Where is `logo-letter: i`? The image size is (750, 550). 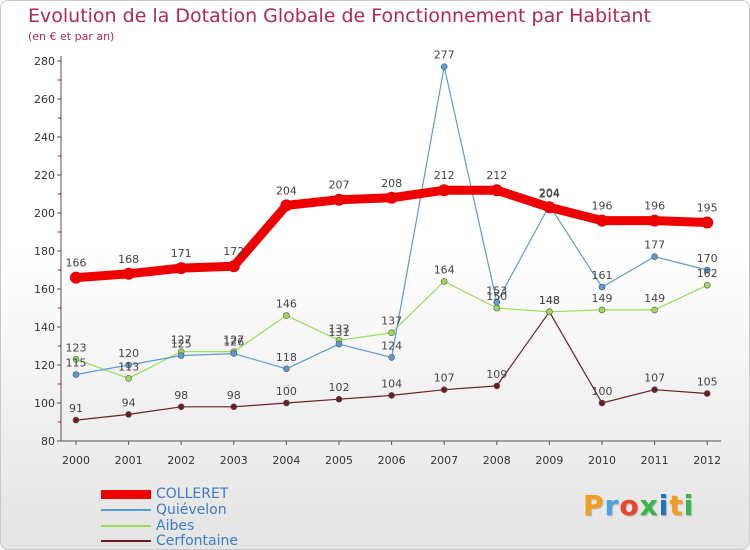 logo-letter: i is located at coordinates (689, 505).